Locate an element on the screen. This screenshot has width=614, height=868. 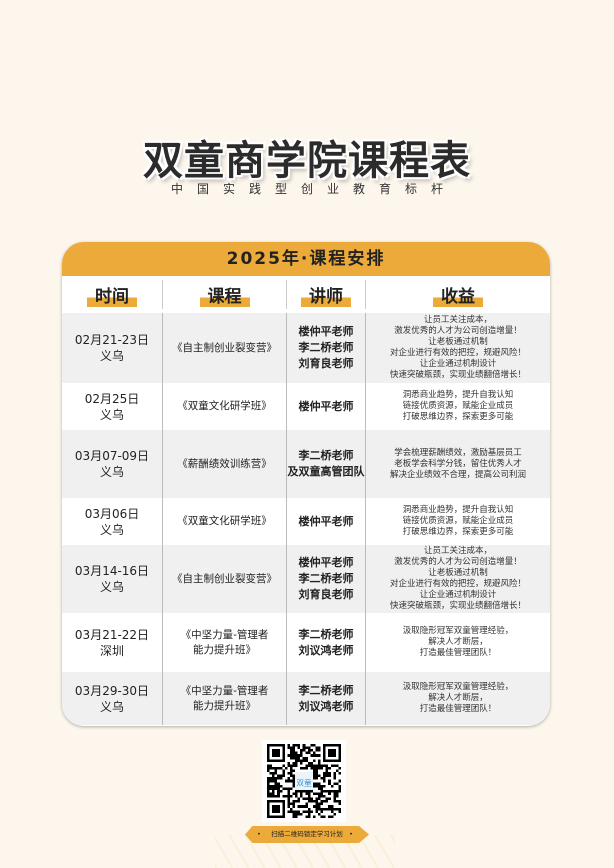
benefit-cell-line: 让员工关注成本， is located at coordinates (457, 320).